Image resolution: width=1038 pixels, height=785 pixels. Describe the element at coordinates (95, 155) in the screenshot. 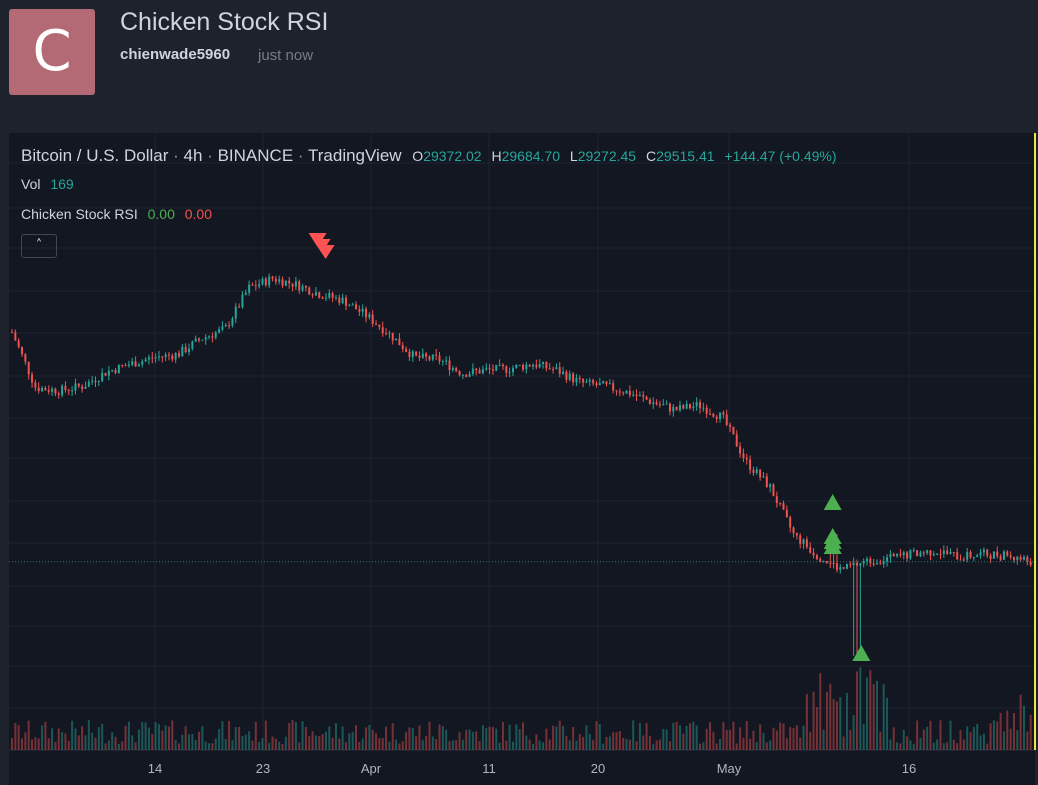

I see `symbol-name: Bitcoin / U.S. Dollar` at that location.